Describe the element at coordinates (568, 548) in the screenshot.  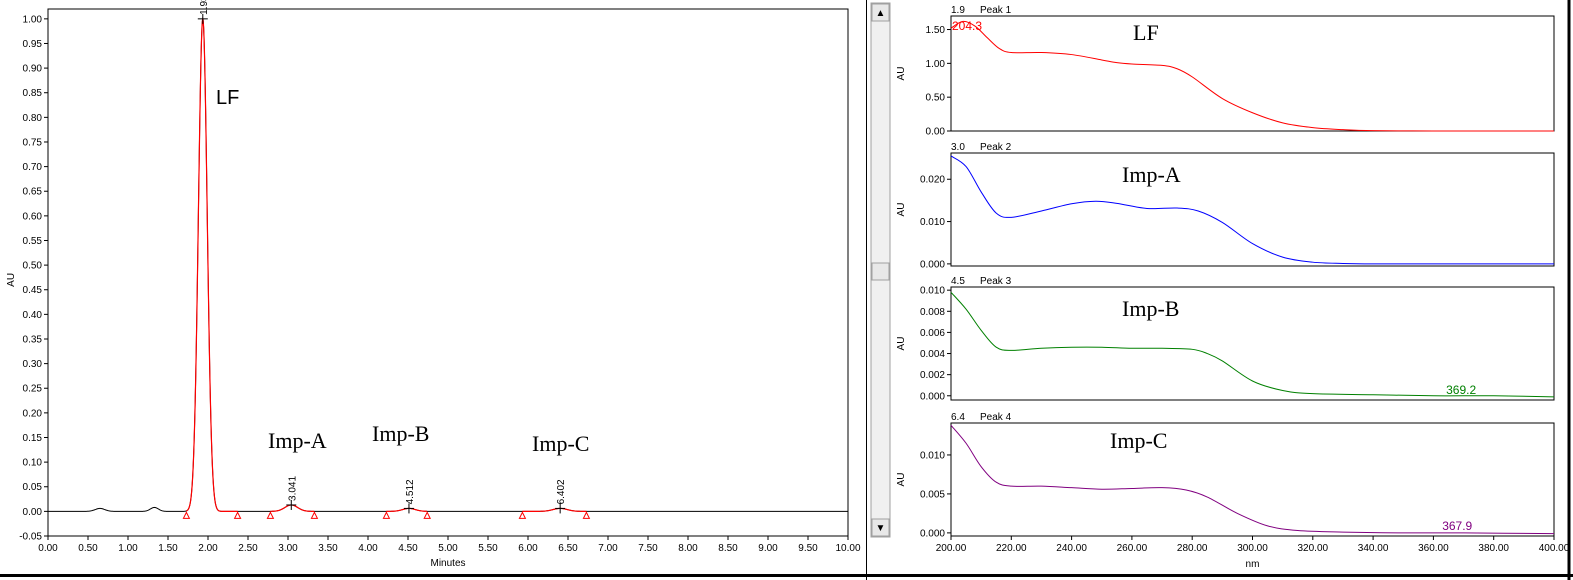
I see `x-tick-label: 6.50` at that location.